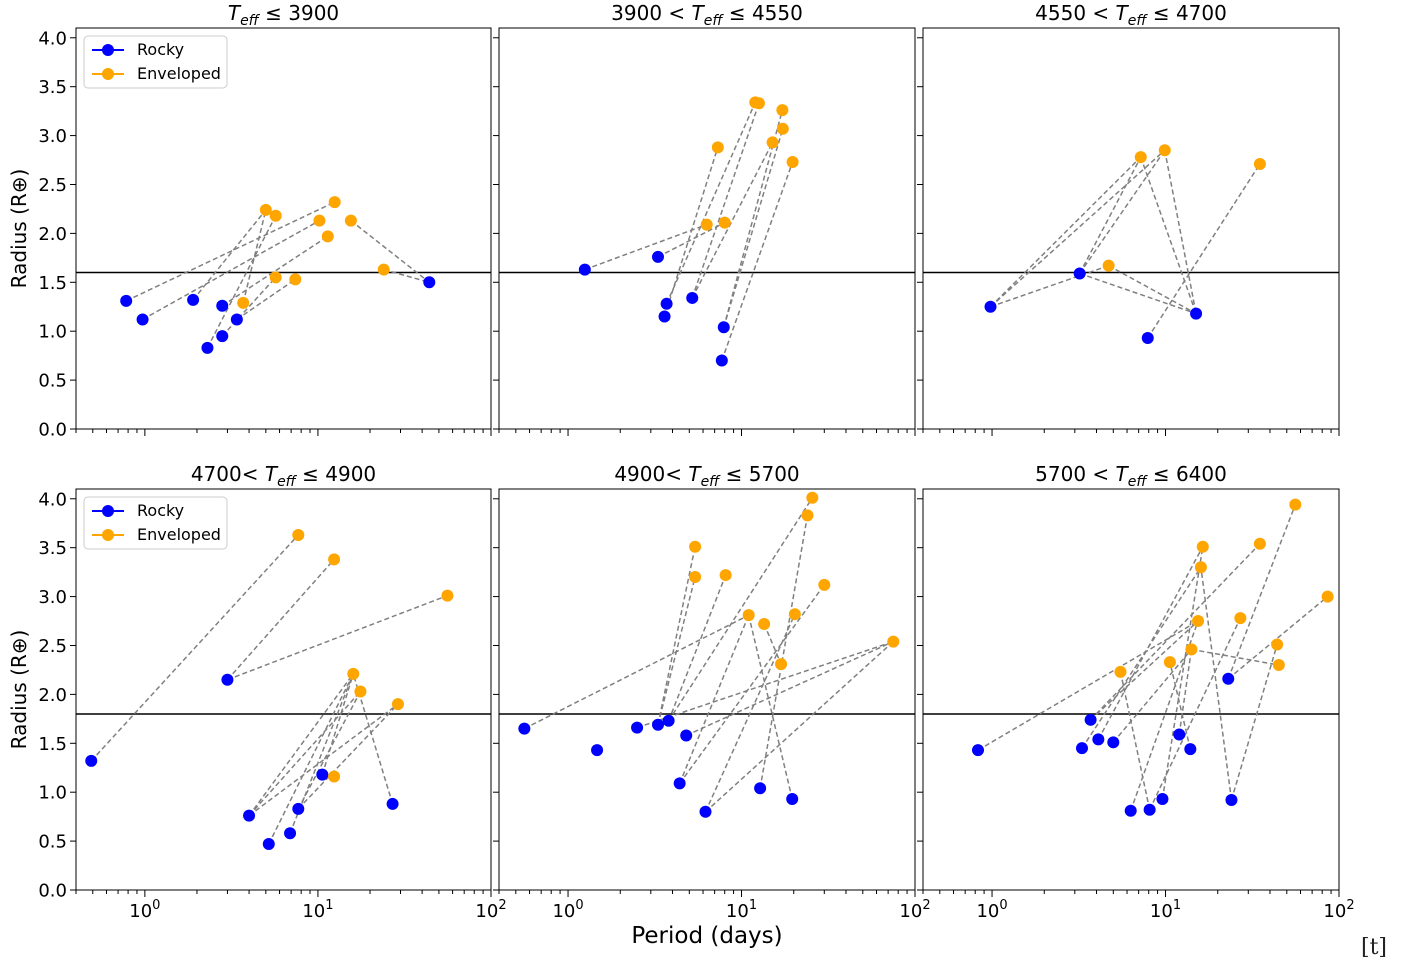 This screenshot has width=1405, height=964. What do you see at coordinates (1338, 910) in the screenshot?
I see `x-tick-label: 10²` at bounding box center [1338, 910].